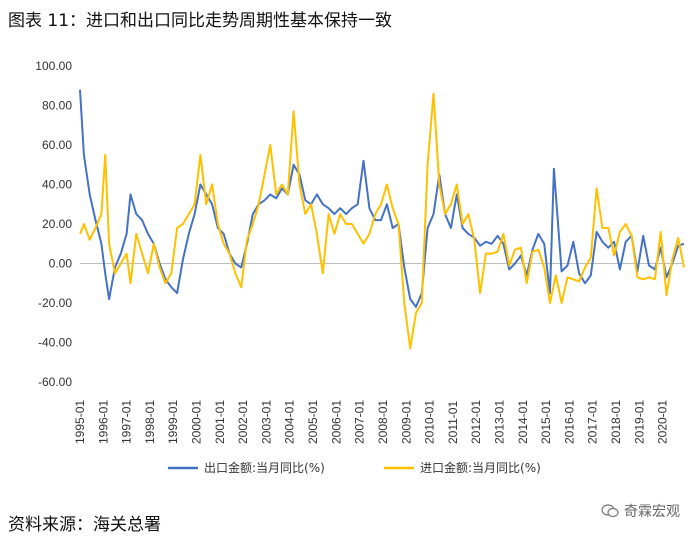 The width and height of the screenshot is (700, 538). What do you see at coordinates (57, 224) in the screenshot?
I see `y-tick-label: 20.00` at bounding box center [57, 224].